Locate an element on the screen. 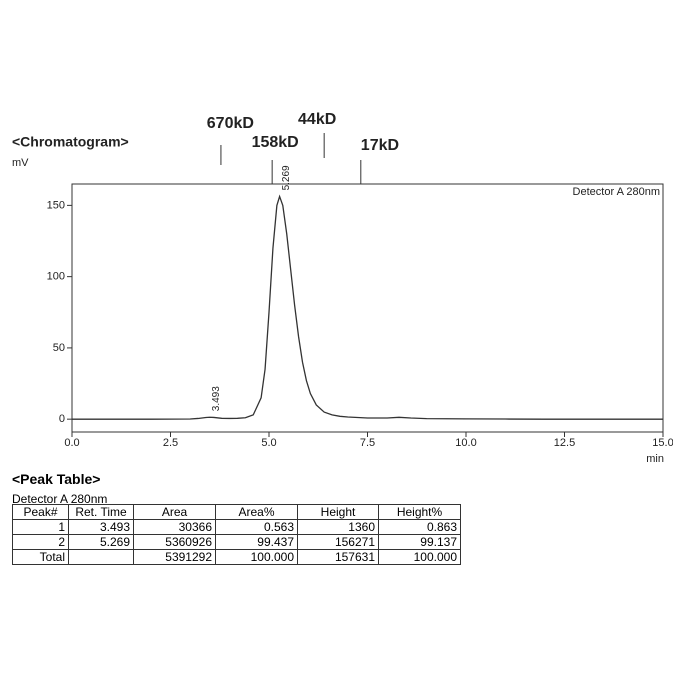  table-cell: 30366 is located at coordinates (174, 527).